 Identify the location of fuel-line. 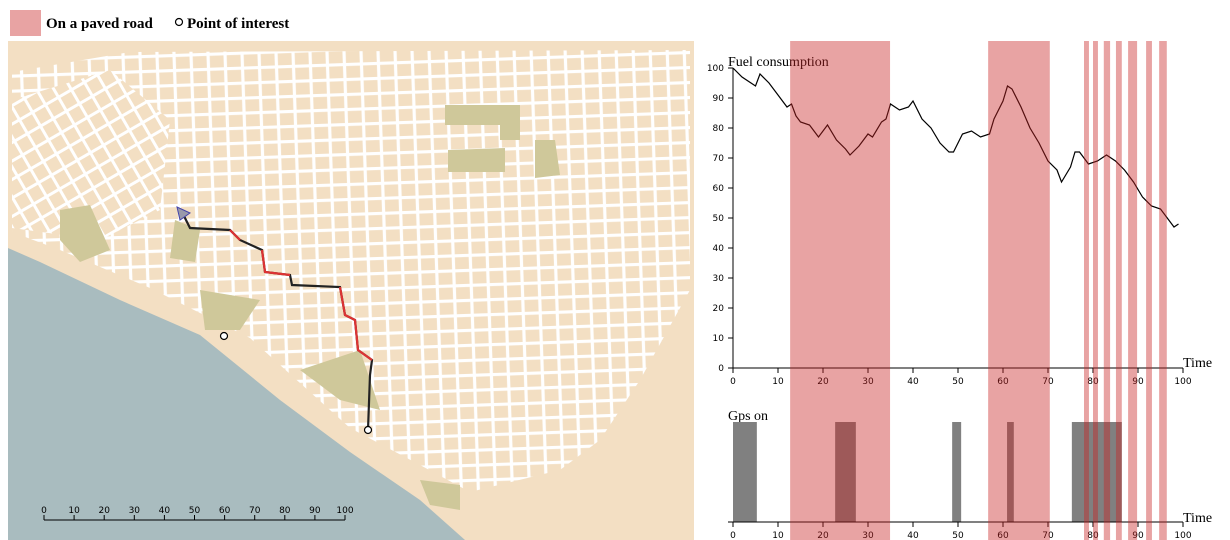
(955, 147).